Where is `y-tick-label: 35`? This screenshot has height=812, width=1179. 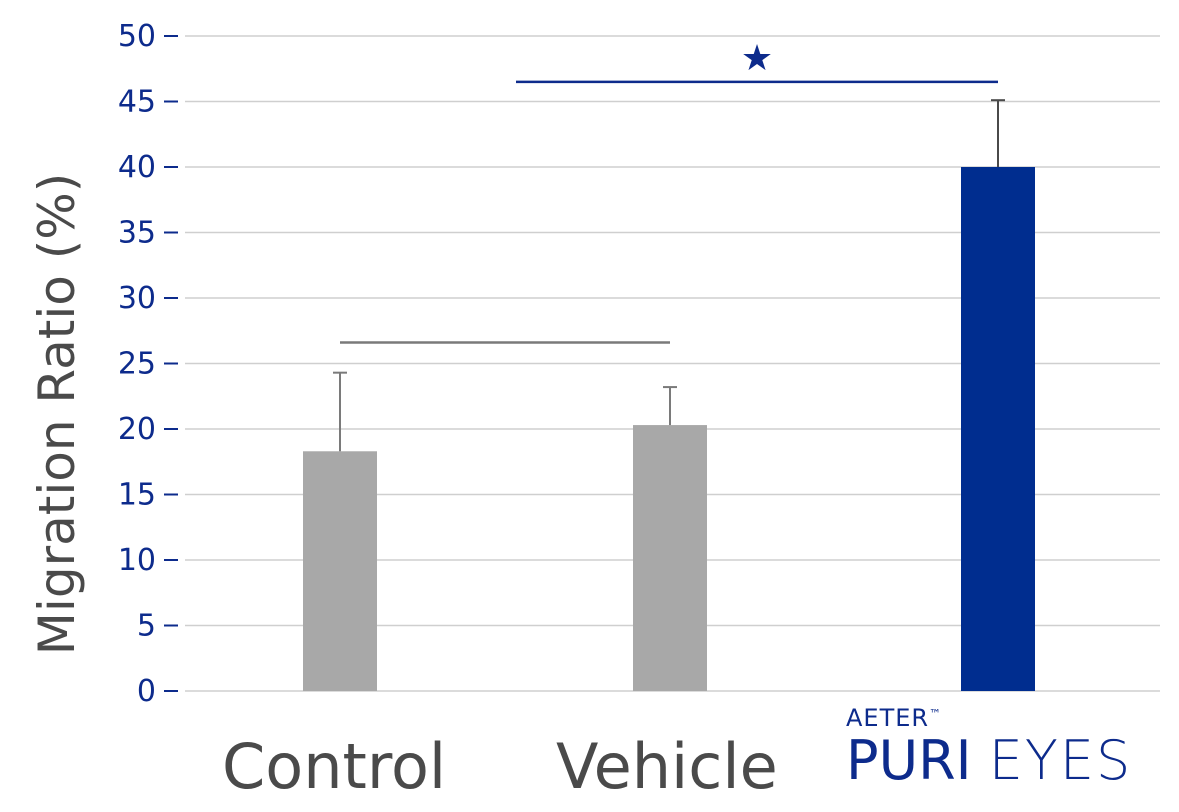 y-tick-label: 35 is located at coordinates (137, 233).